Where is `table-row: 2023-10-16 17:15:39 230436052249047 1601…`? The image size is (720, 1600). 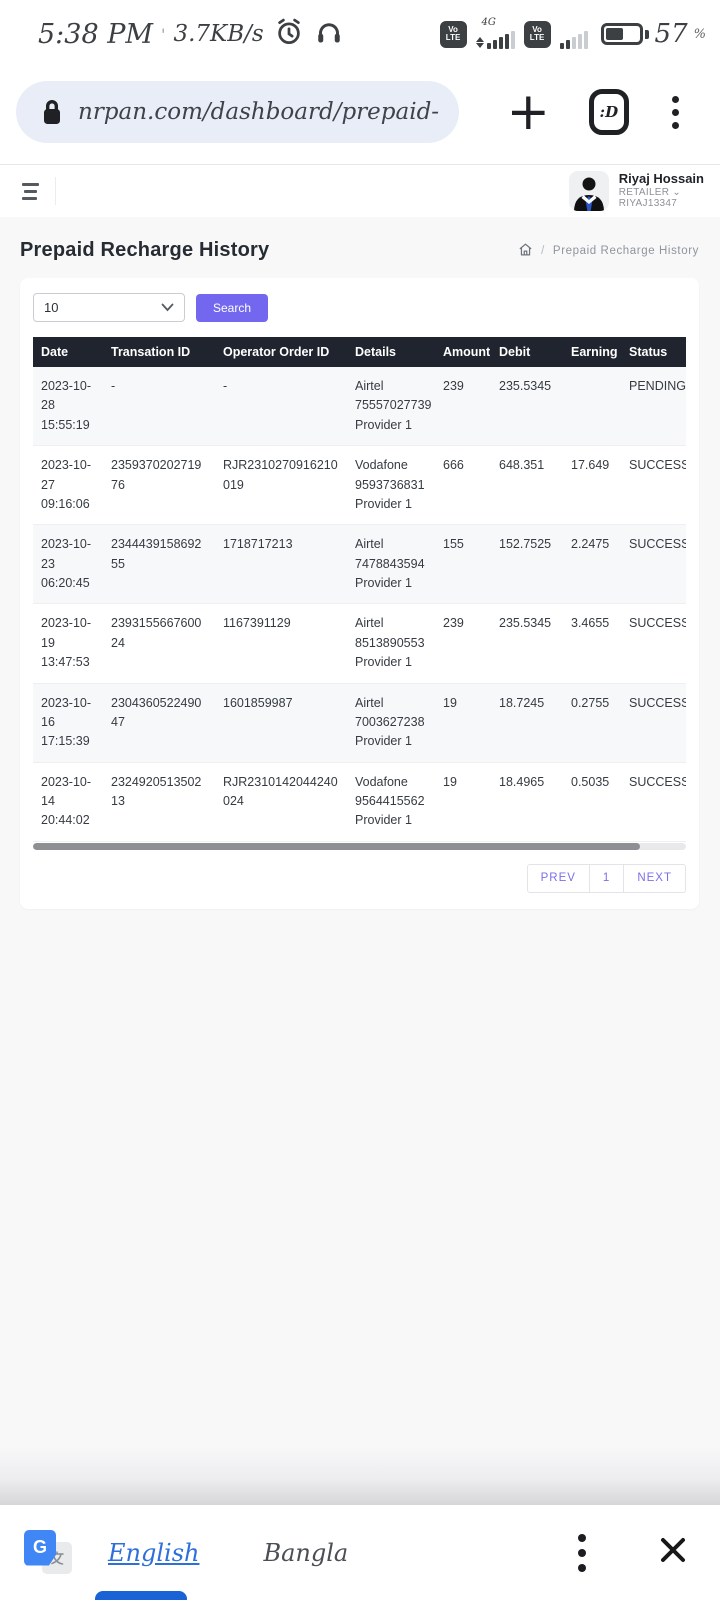
table-row: 2023-10-16 17:15:39 230436052249047 1601… is located at coordinates (359, 723).